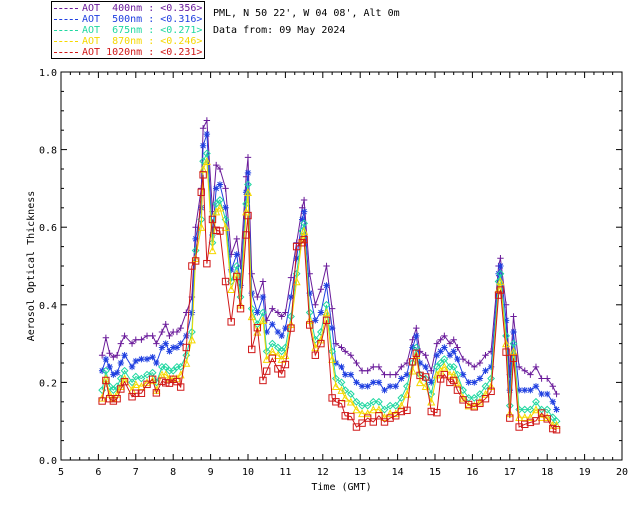  What do you see at coordinates (142, 8) in the screenshot?
I see `legend-label: AOT 400nm : <0.356>` at bounding box center [142, 8].